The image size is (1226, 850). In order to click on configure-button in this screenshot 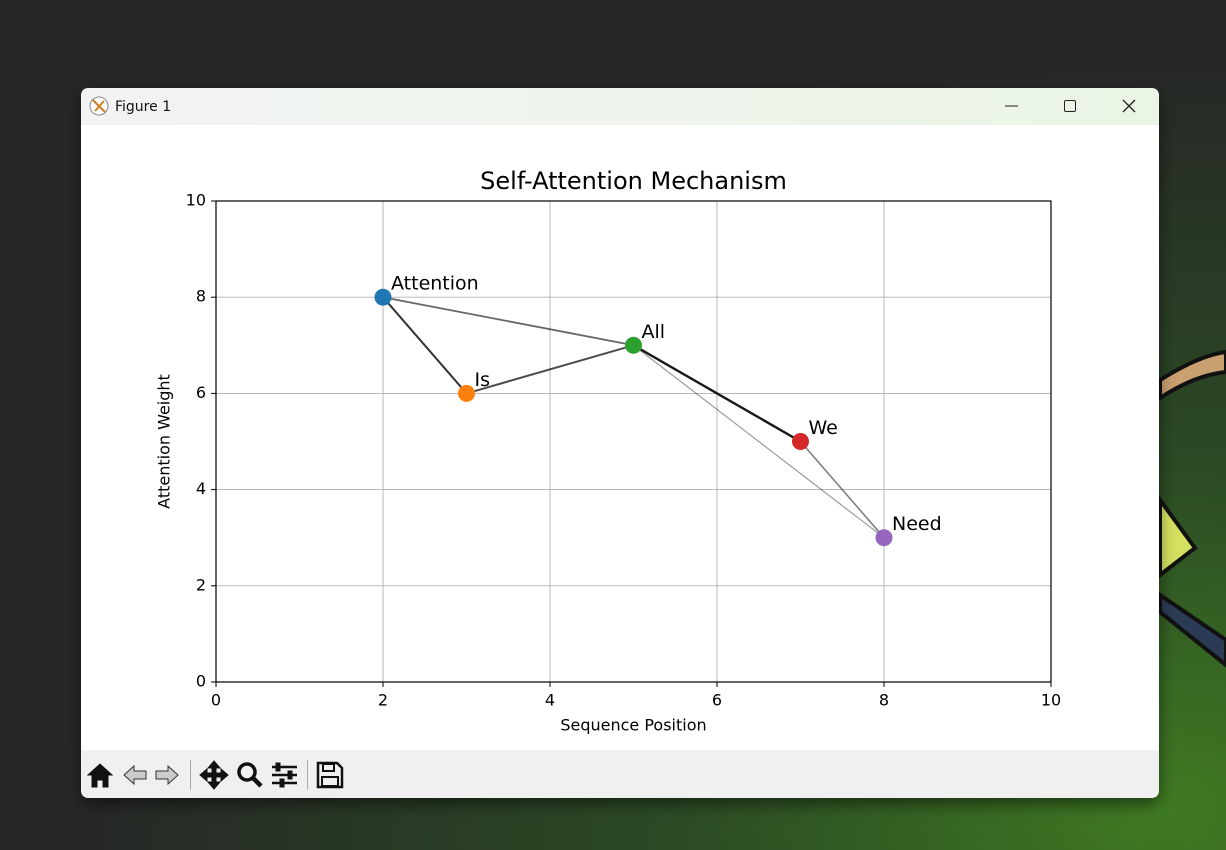, I will do `click(284, 775)`.